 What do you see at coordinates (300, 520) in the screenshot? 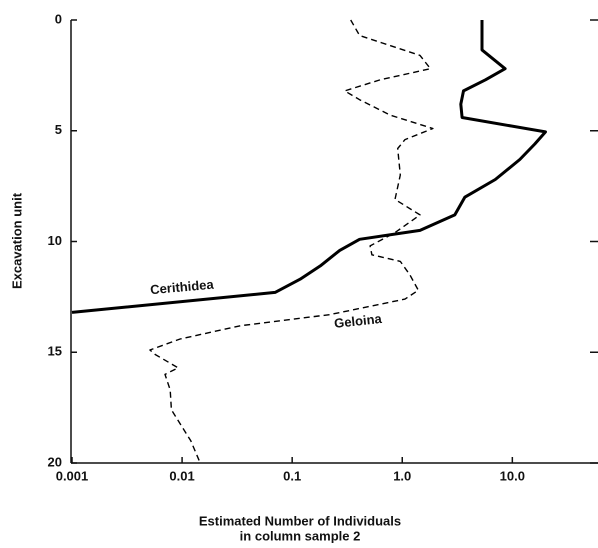
I see `x-axis-label: Estimated Number of Individuals` at bounding box center [300, 520].